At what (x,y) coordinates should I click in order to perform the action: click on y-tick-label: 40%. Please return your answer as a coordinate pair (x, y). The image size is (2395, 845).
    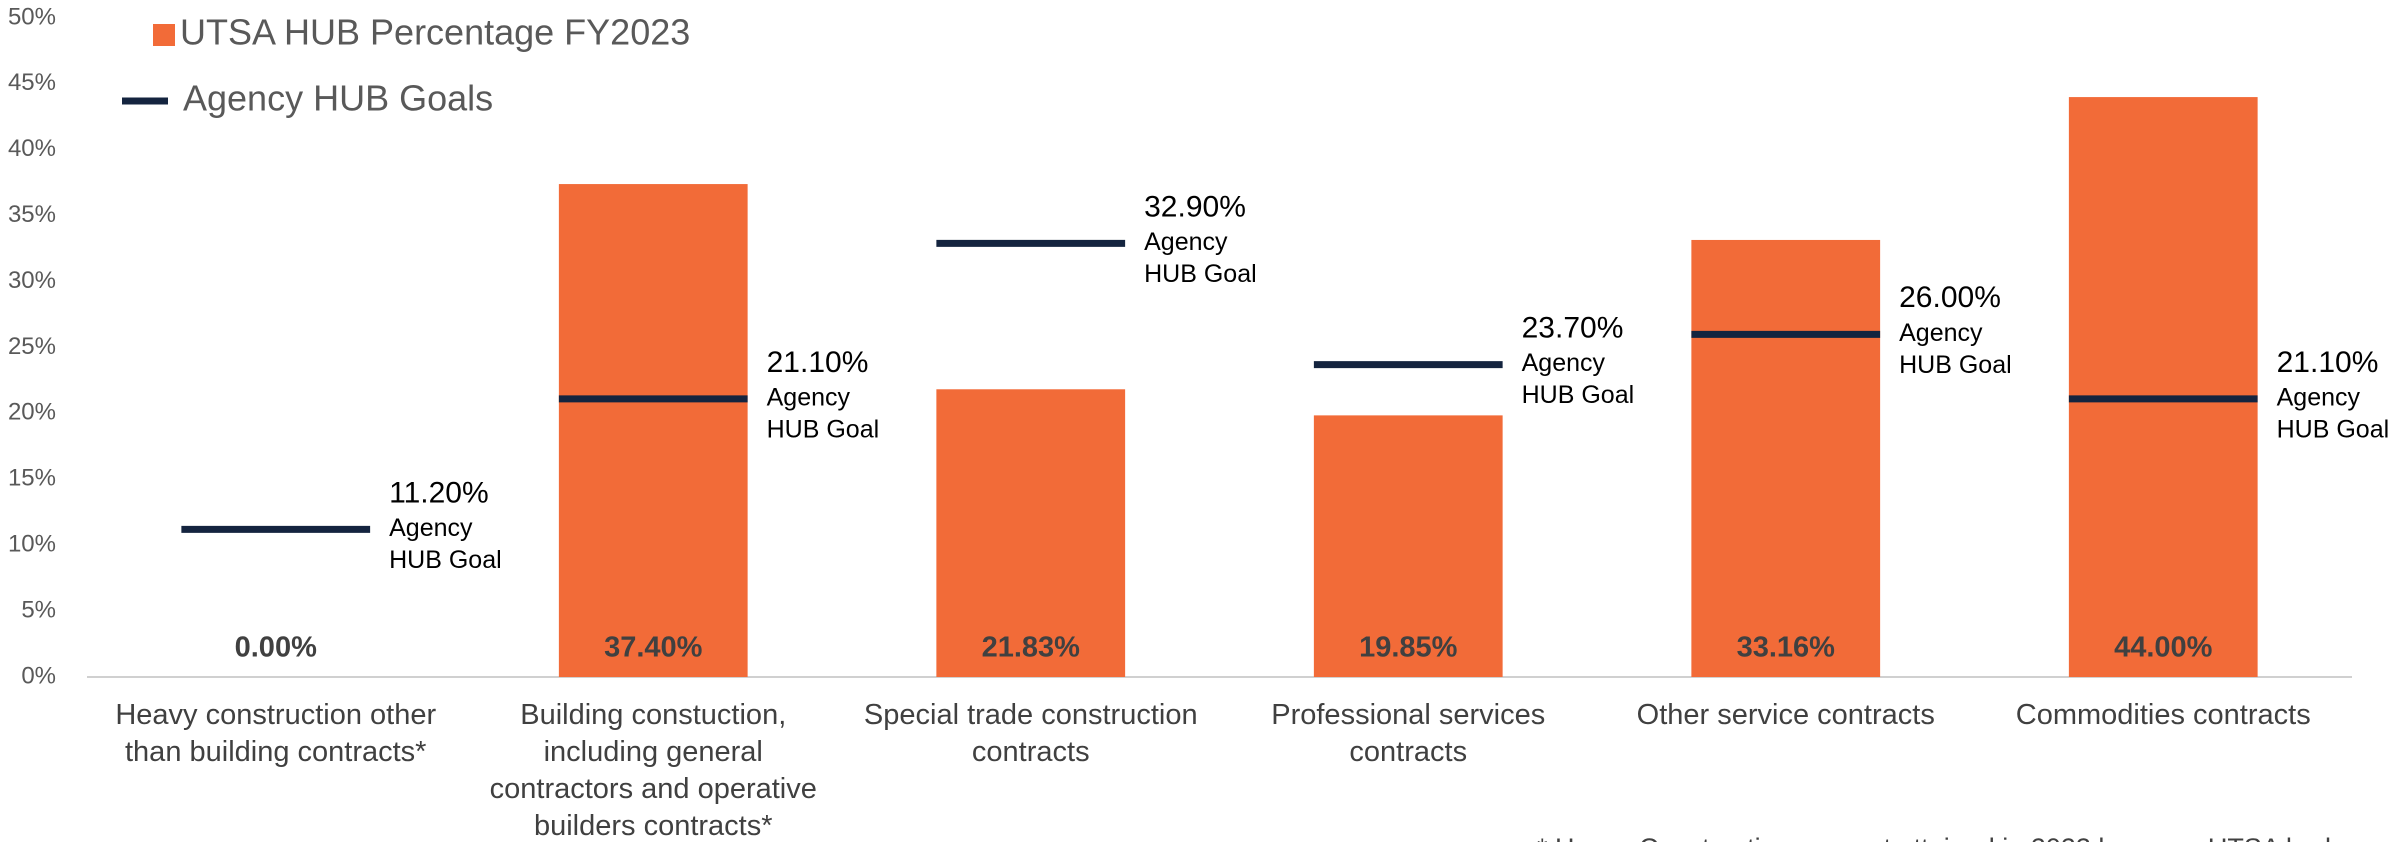
    Looking at the image, I should click on (32, 148).